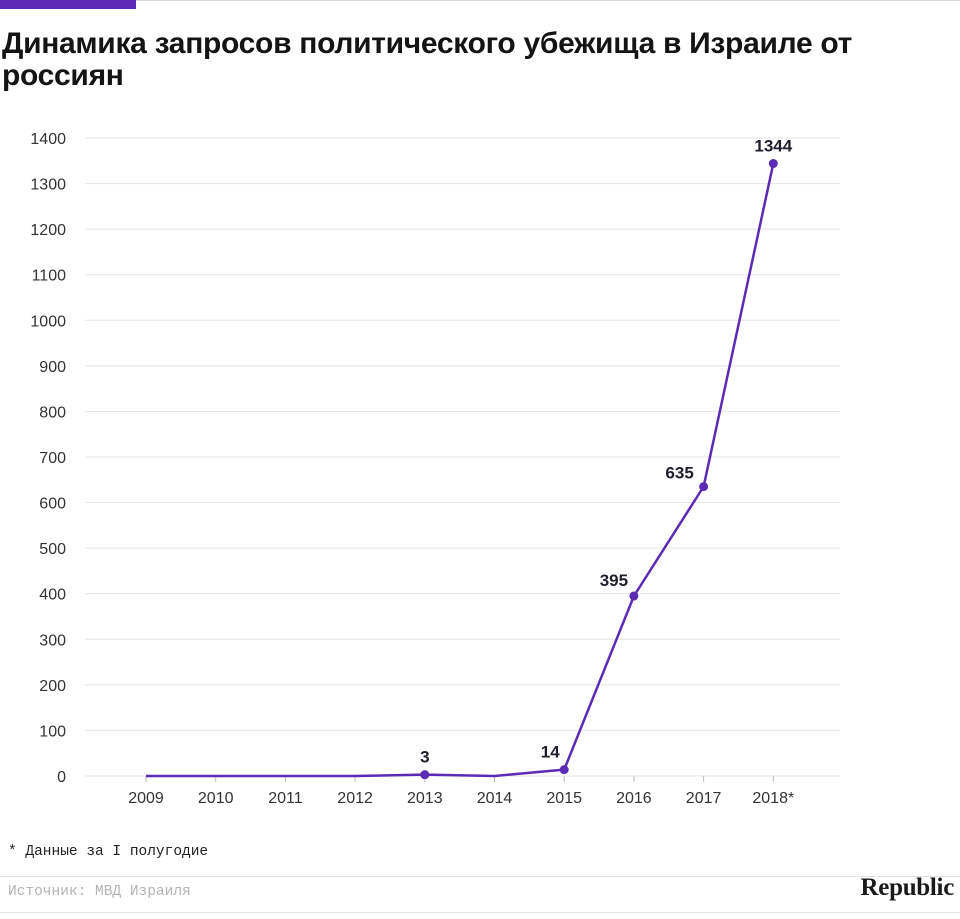 The width and height of the screenshot is (960, 919). Describe the element at coordinates (49, 276) in the screenshot. I see `y-tick-label: 1100` at that location.